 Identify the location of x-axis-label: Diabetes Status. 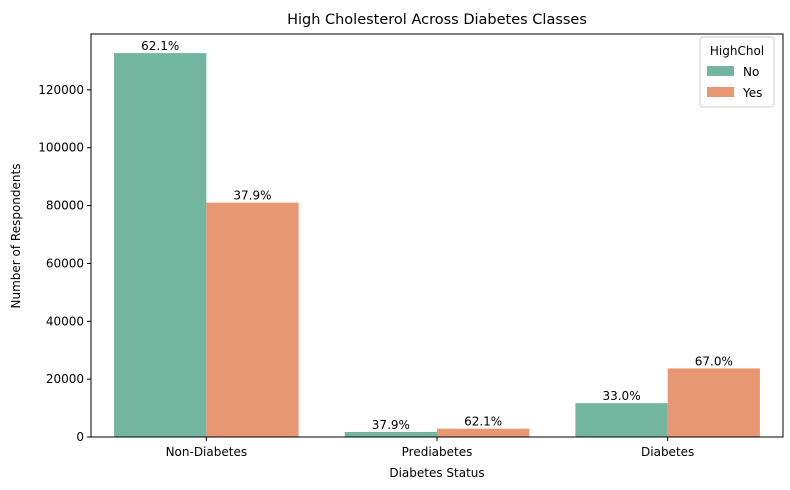
(436, 473).